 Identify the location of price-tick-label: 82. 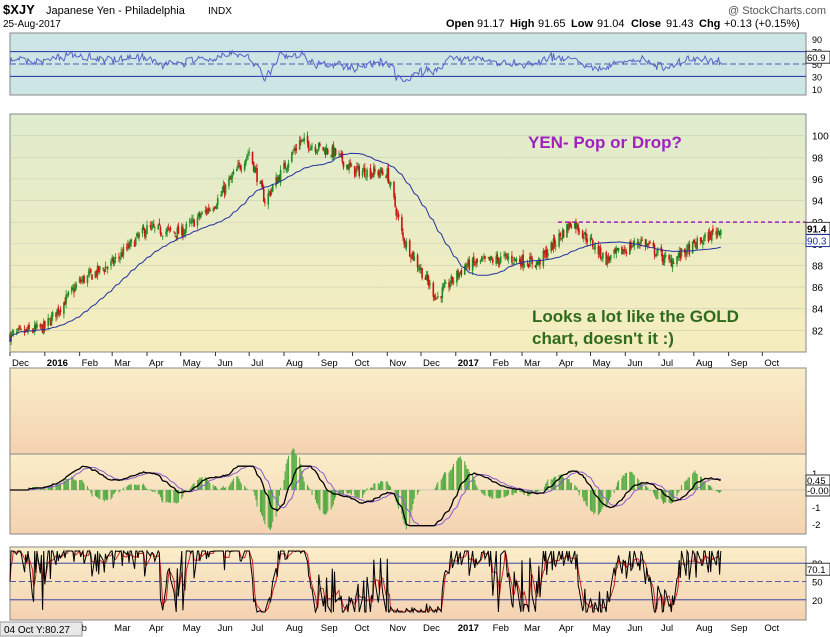
(818, 331).